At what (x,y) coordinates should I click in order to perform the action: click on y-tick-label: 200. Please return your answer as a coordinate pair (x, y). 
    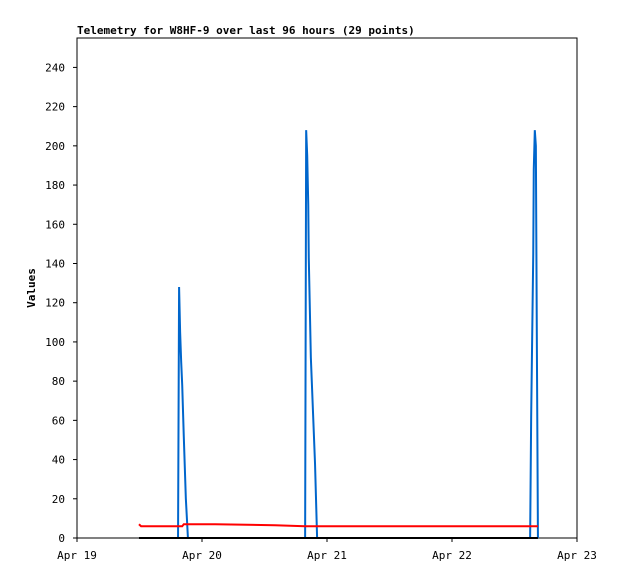
    Looking at the image, I should click on (55, 146).